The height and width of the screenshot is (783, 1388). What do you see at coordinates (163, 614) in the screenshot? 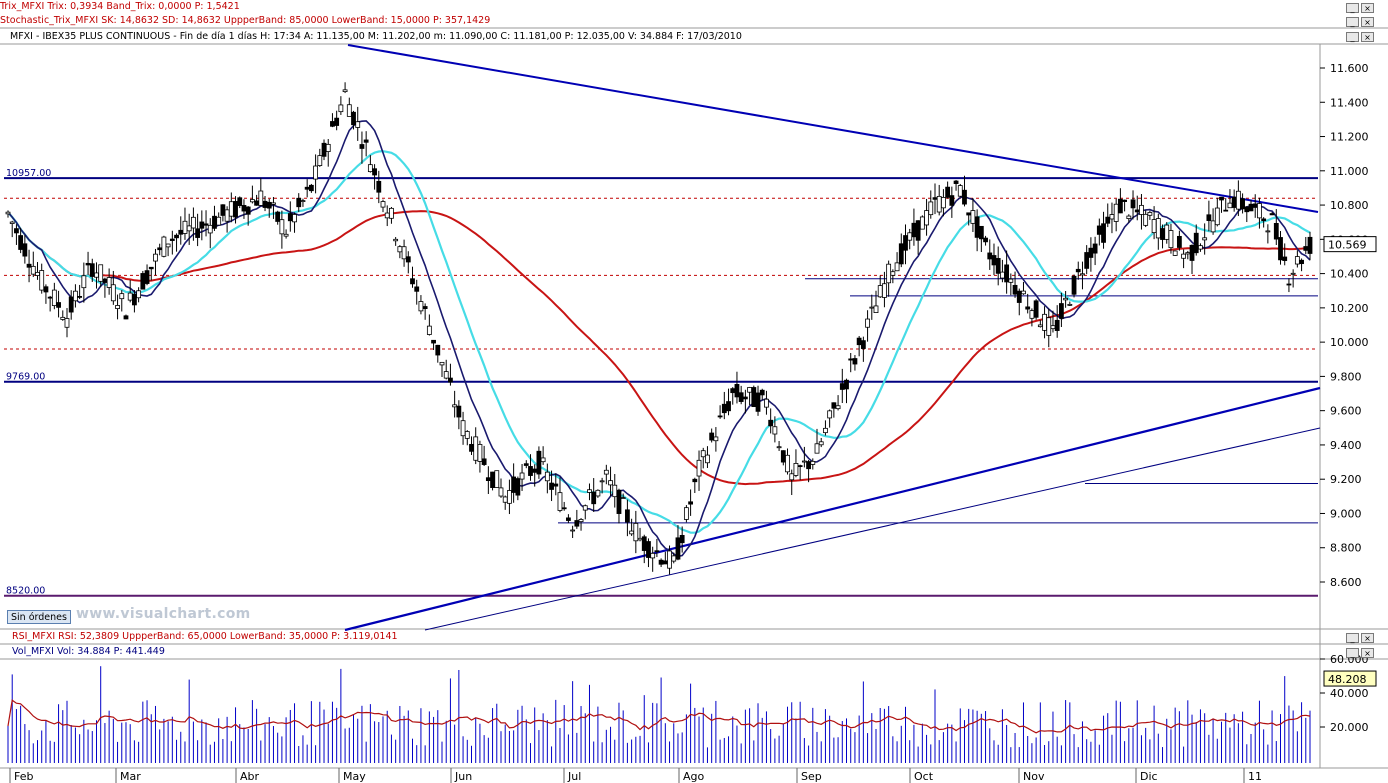
I see `watermark-logo: www.visualchart.com` at bounding box center [163, 614].